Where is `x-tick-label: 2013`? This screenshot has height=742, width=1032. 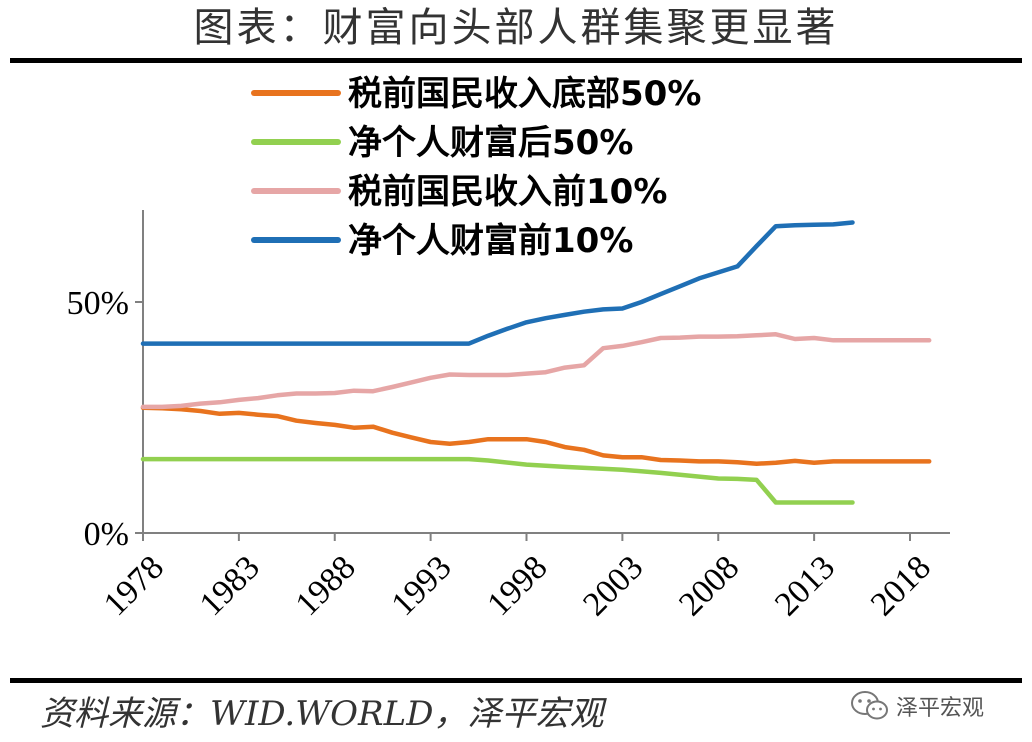
x-tick-label: 2013 is located at coordinates (805, 586).